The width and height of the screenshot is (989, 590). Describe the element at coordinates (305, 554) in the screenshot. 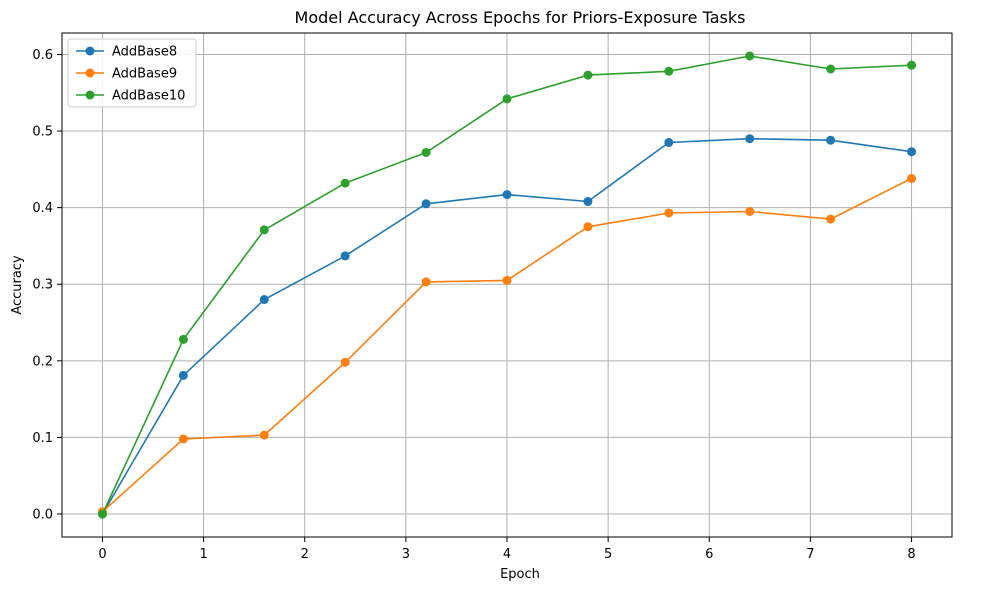

I see `x-tick-label: 2` at that location.